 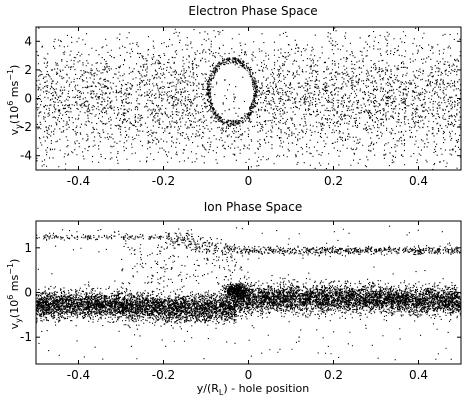 I want to click on ion-panel-title: Ion Phase Space, so click(x=253, y=207).